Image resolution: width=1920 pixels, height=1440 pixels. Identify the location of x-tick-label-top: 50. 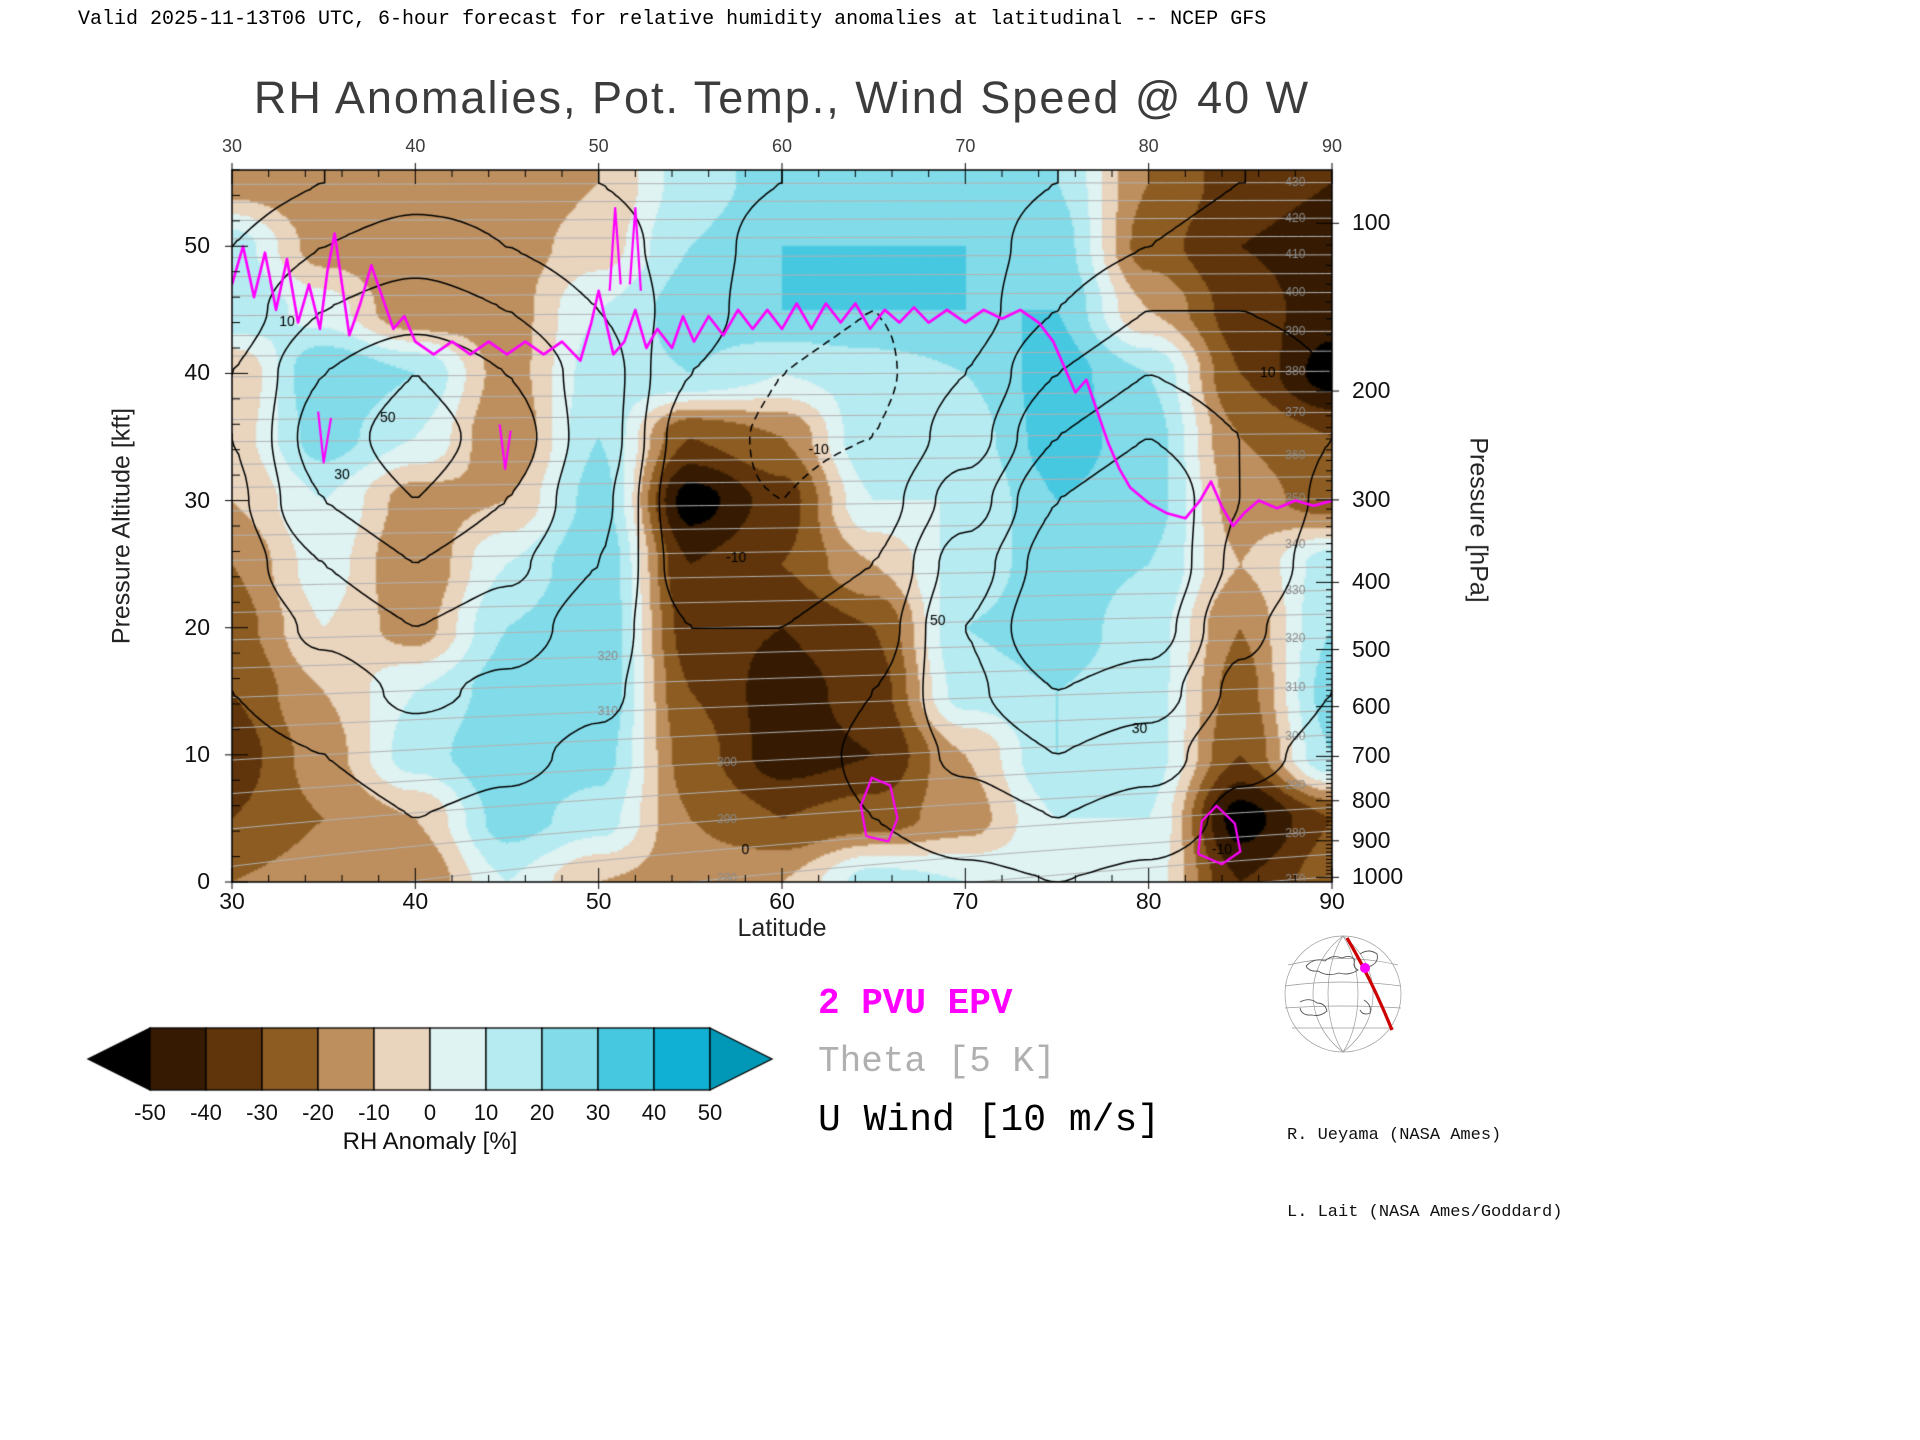
(598, 146).